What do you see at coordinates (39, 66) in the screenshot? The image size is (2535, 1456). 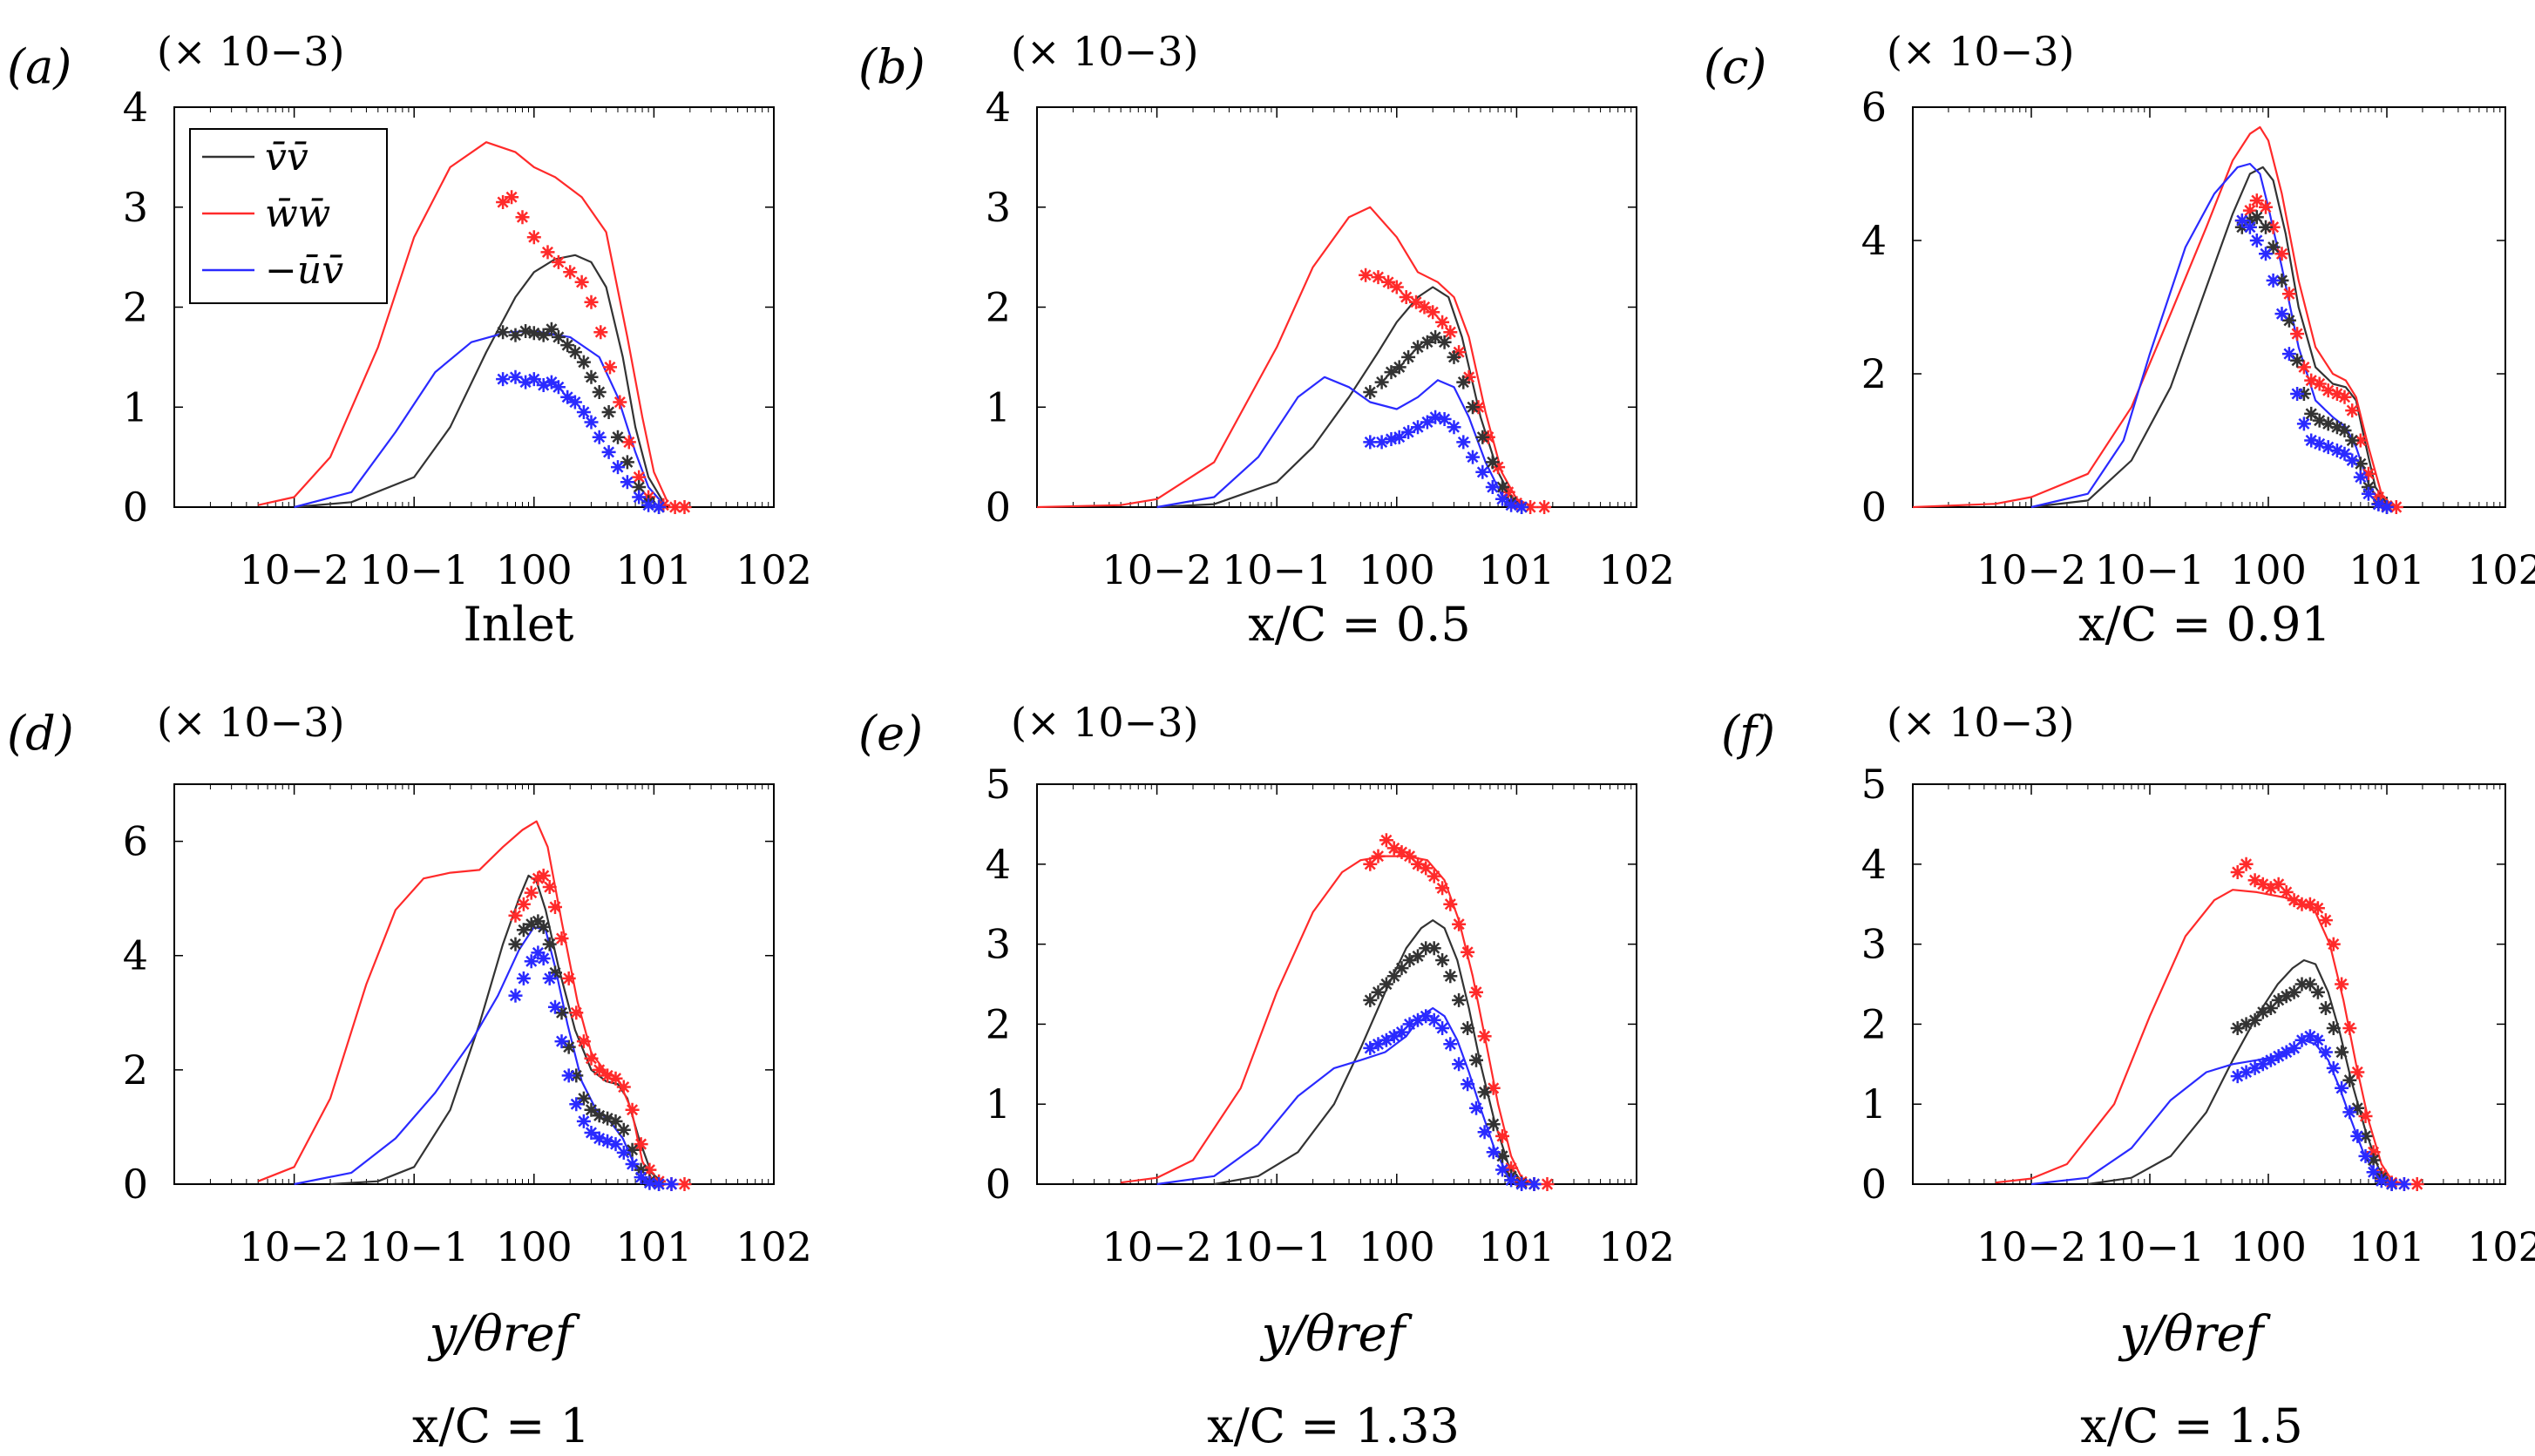 I see `panel-tag: (a)` at bounding box center [39, 66].